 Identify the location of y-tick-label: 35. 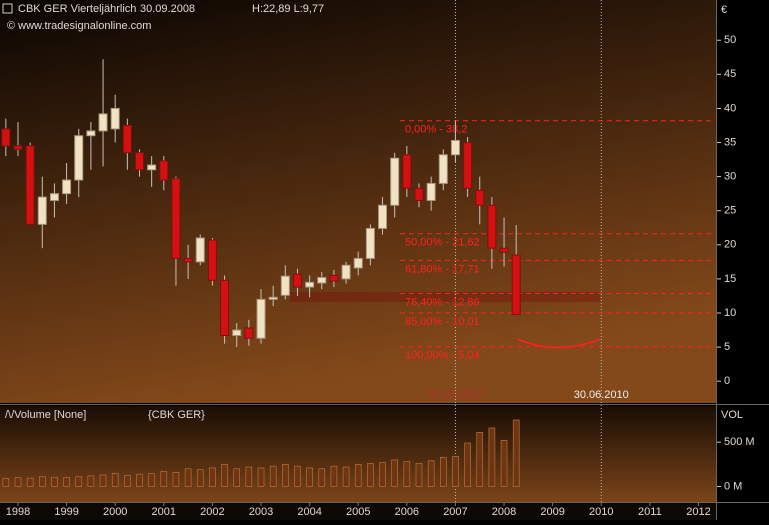
(730, 142).